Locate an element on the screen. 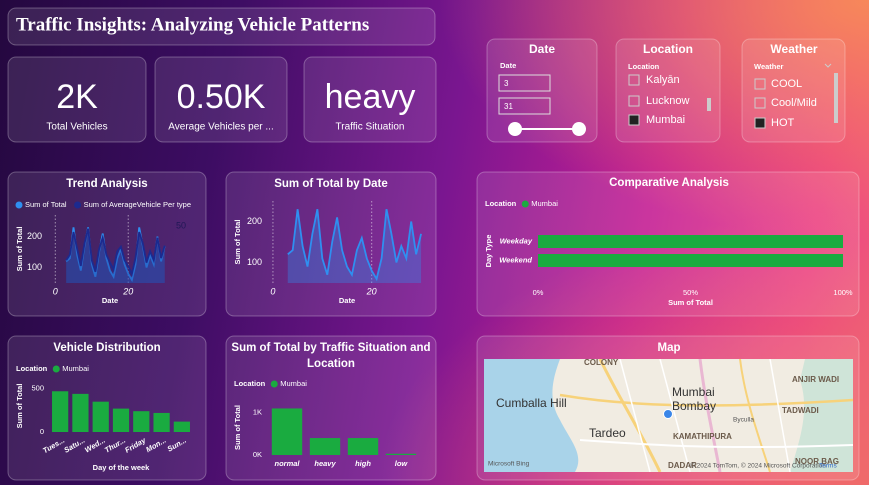 The height and width of the screenshot is (485, 869). slicer-subtitle: Weather is located at coordinates (769, 66).